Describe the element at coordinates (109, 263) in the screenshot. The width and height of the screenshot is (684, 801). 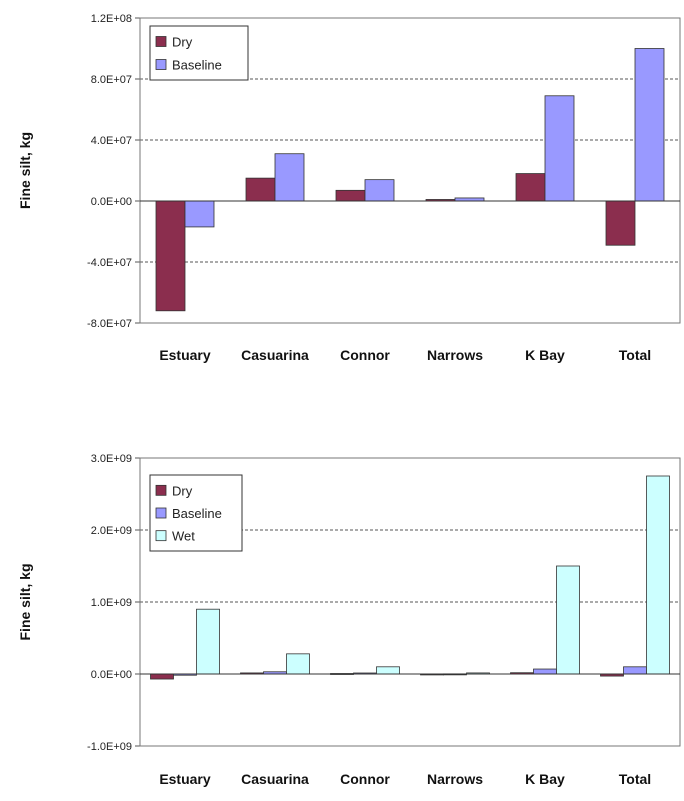
I see `y-tick-label: -4.0E+07` at that location.